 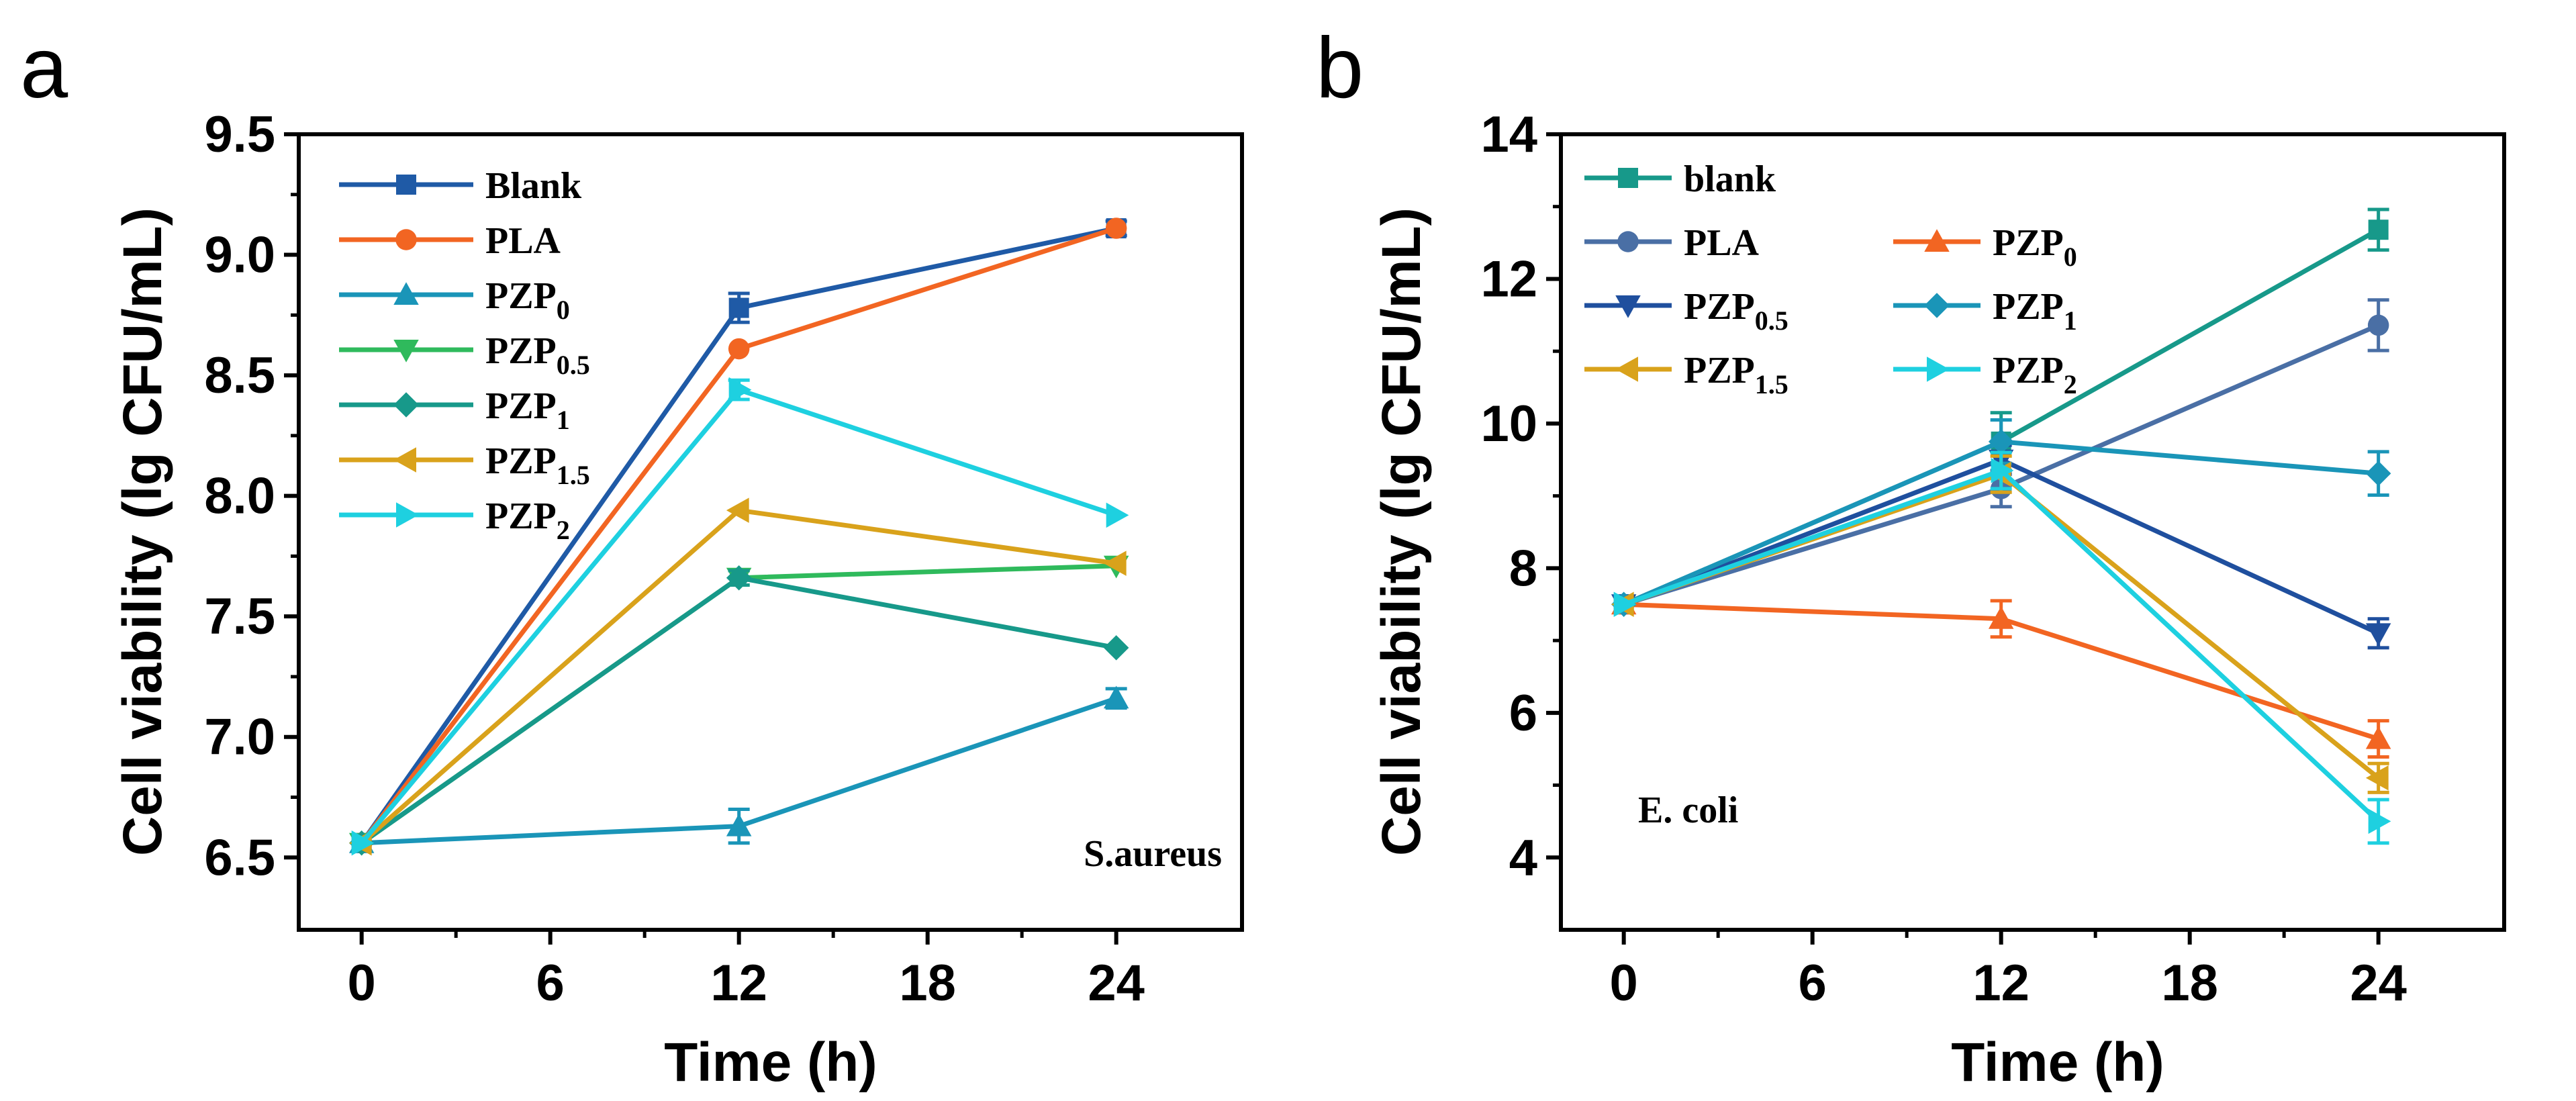 I want to click on panel-a-y-tick-label: 8.5, so click(x=239, y=375).